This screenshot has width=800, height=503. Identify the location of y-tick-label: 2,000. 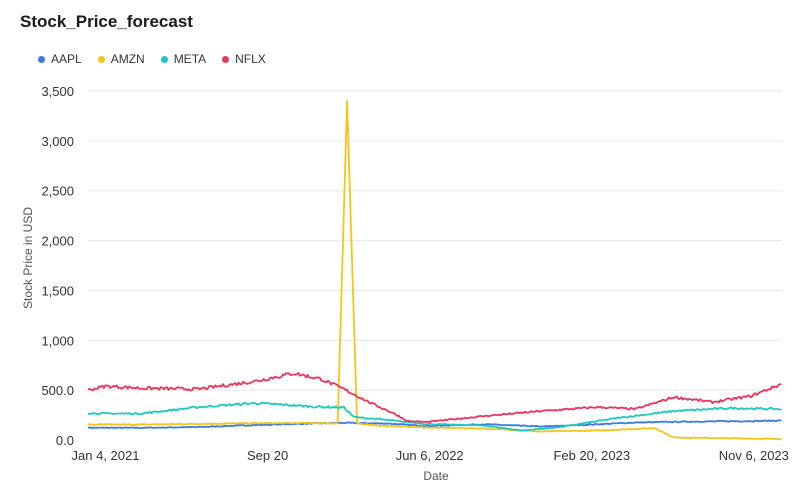
(57, 241).